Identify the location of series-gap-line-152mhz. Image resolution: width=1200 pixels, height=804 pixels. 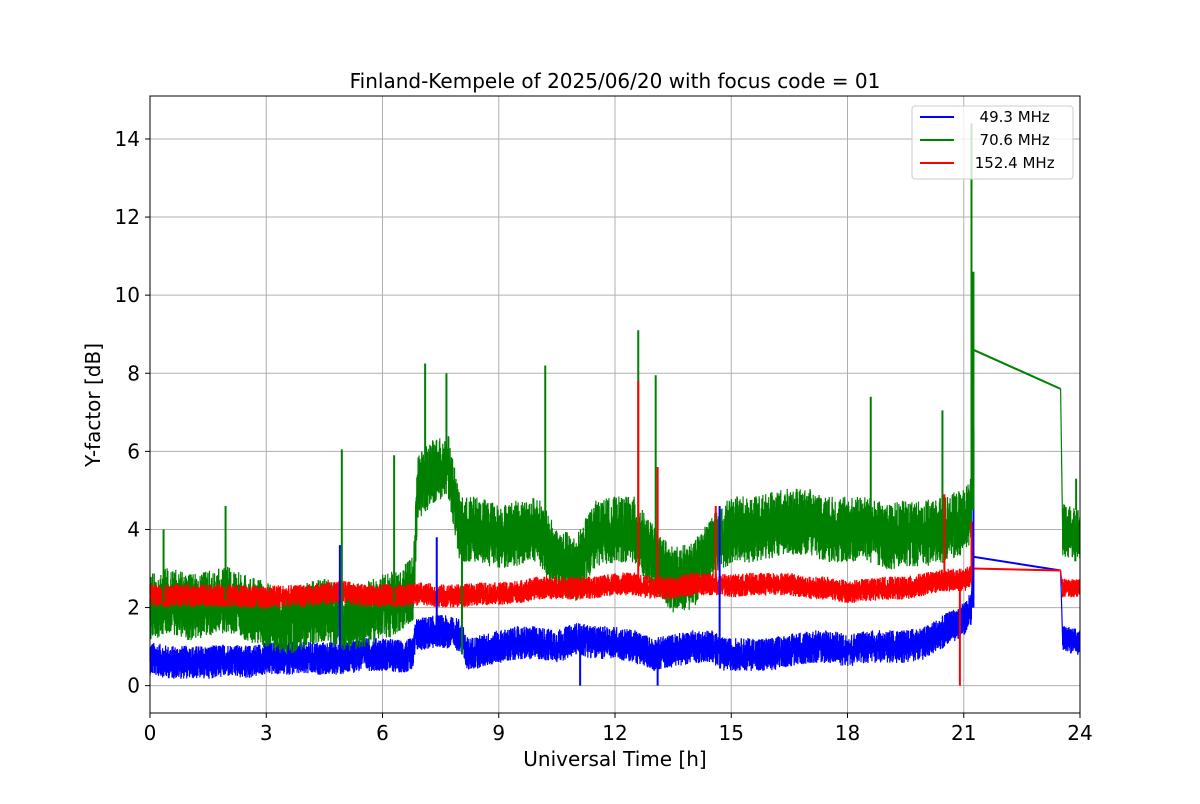
(1015, 572).